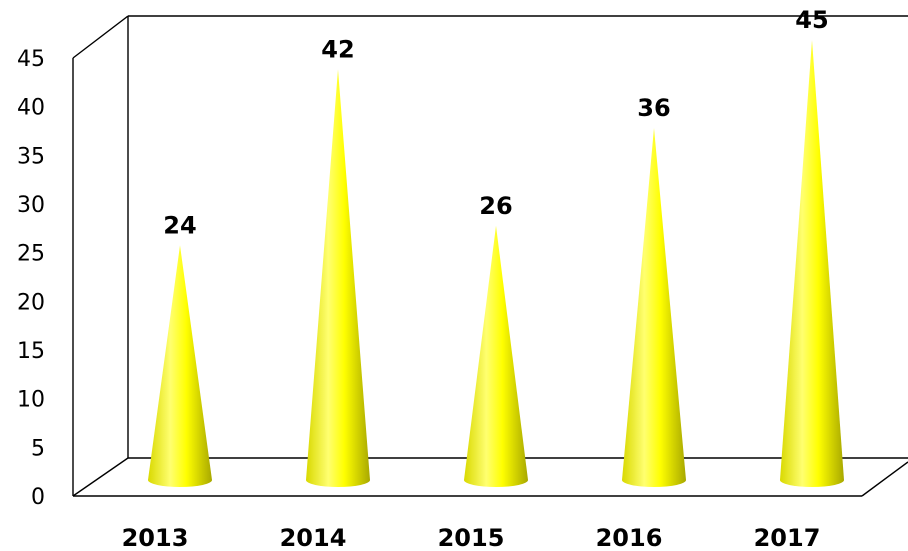 The width and height of the screenshot is (908, 551). What do you see at coordinates (31, 400) in the screenshot?
I see `y-tick-label: 10` at bounding box center [31, 400].